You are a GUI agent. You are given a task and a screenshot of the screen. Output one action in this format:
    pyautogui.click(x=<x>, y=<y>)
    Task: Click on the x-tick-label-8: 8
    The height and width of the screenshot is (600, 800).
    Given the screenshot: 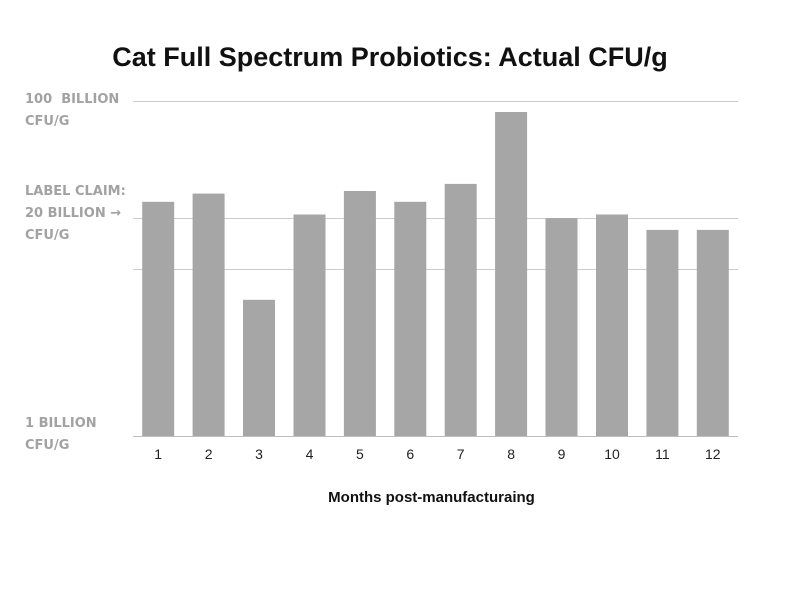 What is the action you would take?
    pyautogui.click(x=511, y=454)
    